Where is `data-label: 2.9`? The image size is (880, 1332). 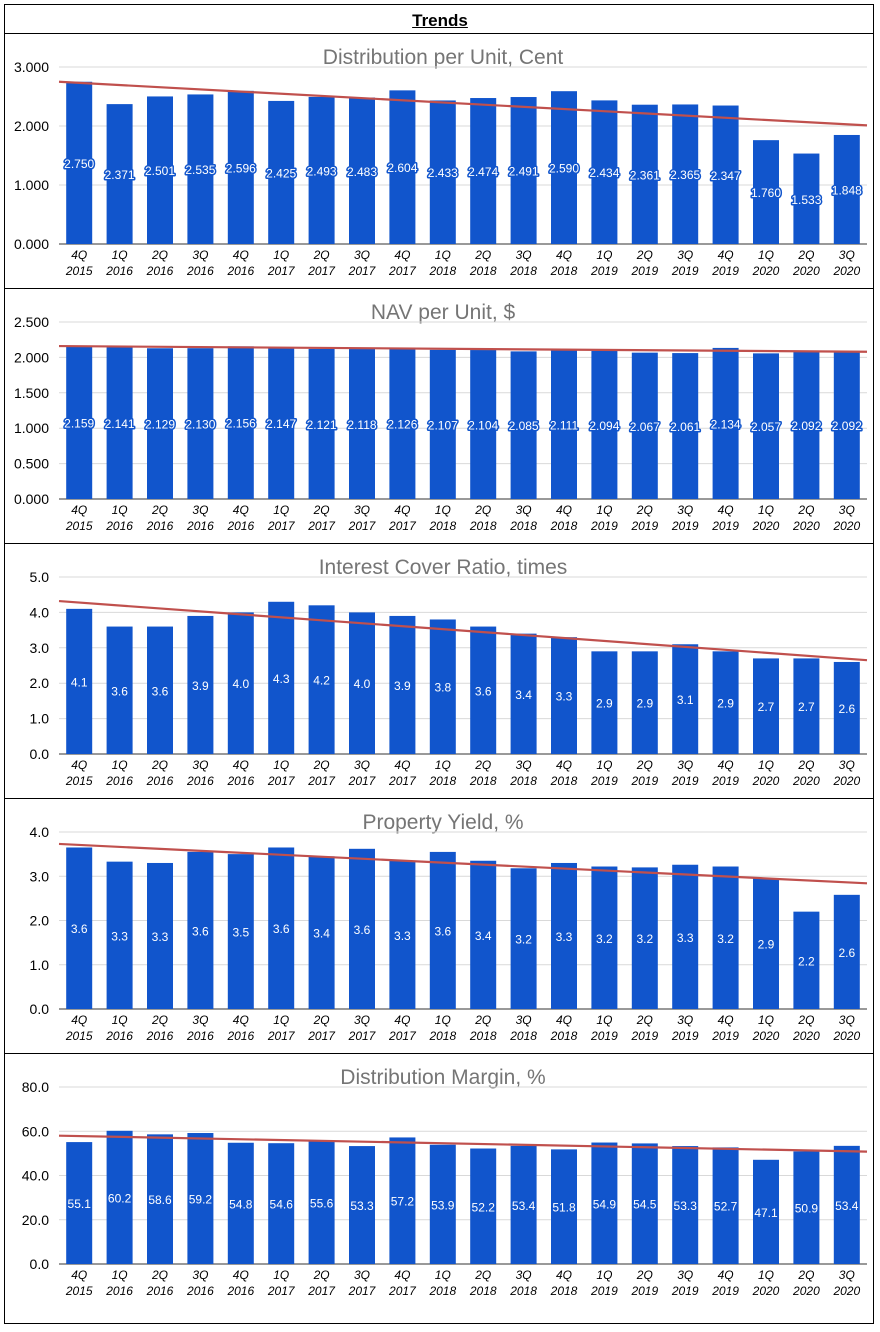
data-label: 2.9 is located at coordinates (766, 945).